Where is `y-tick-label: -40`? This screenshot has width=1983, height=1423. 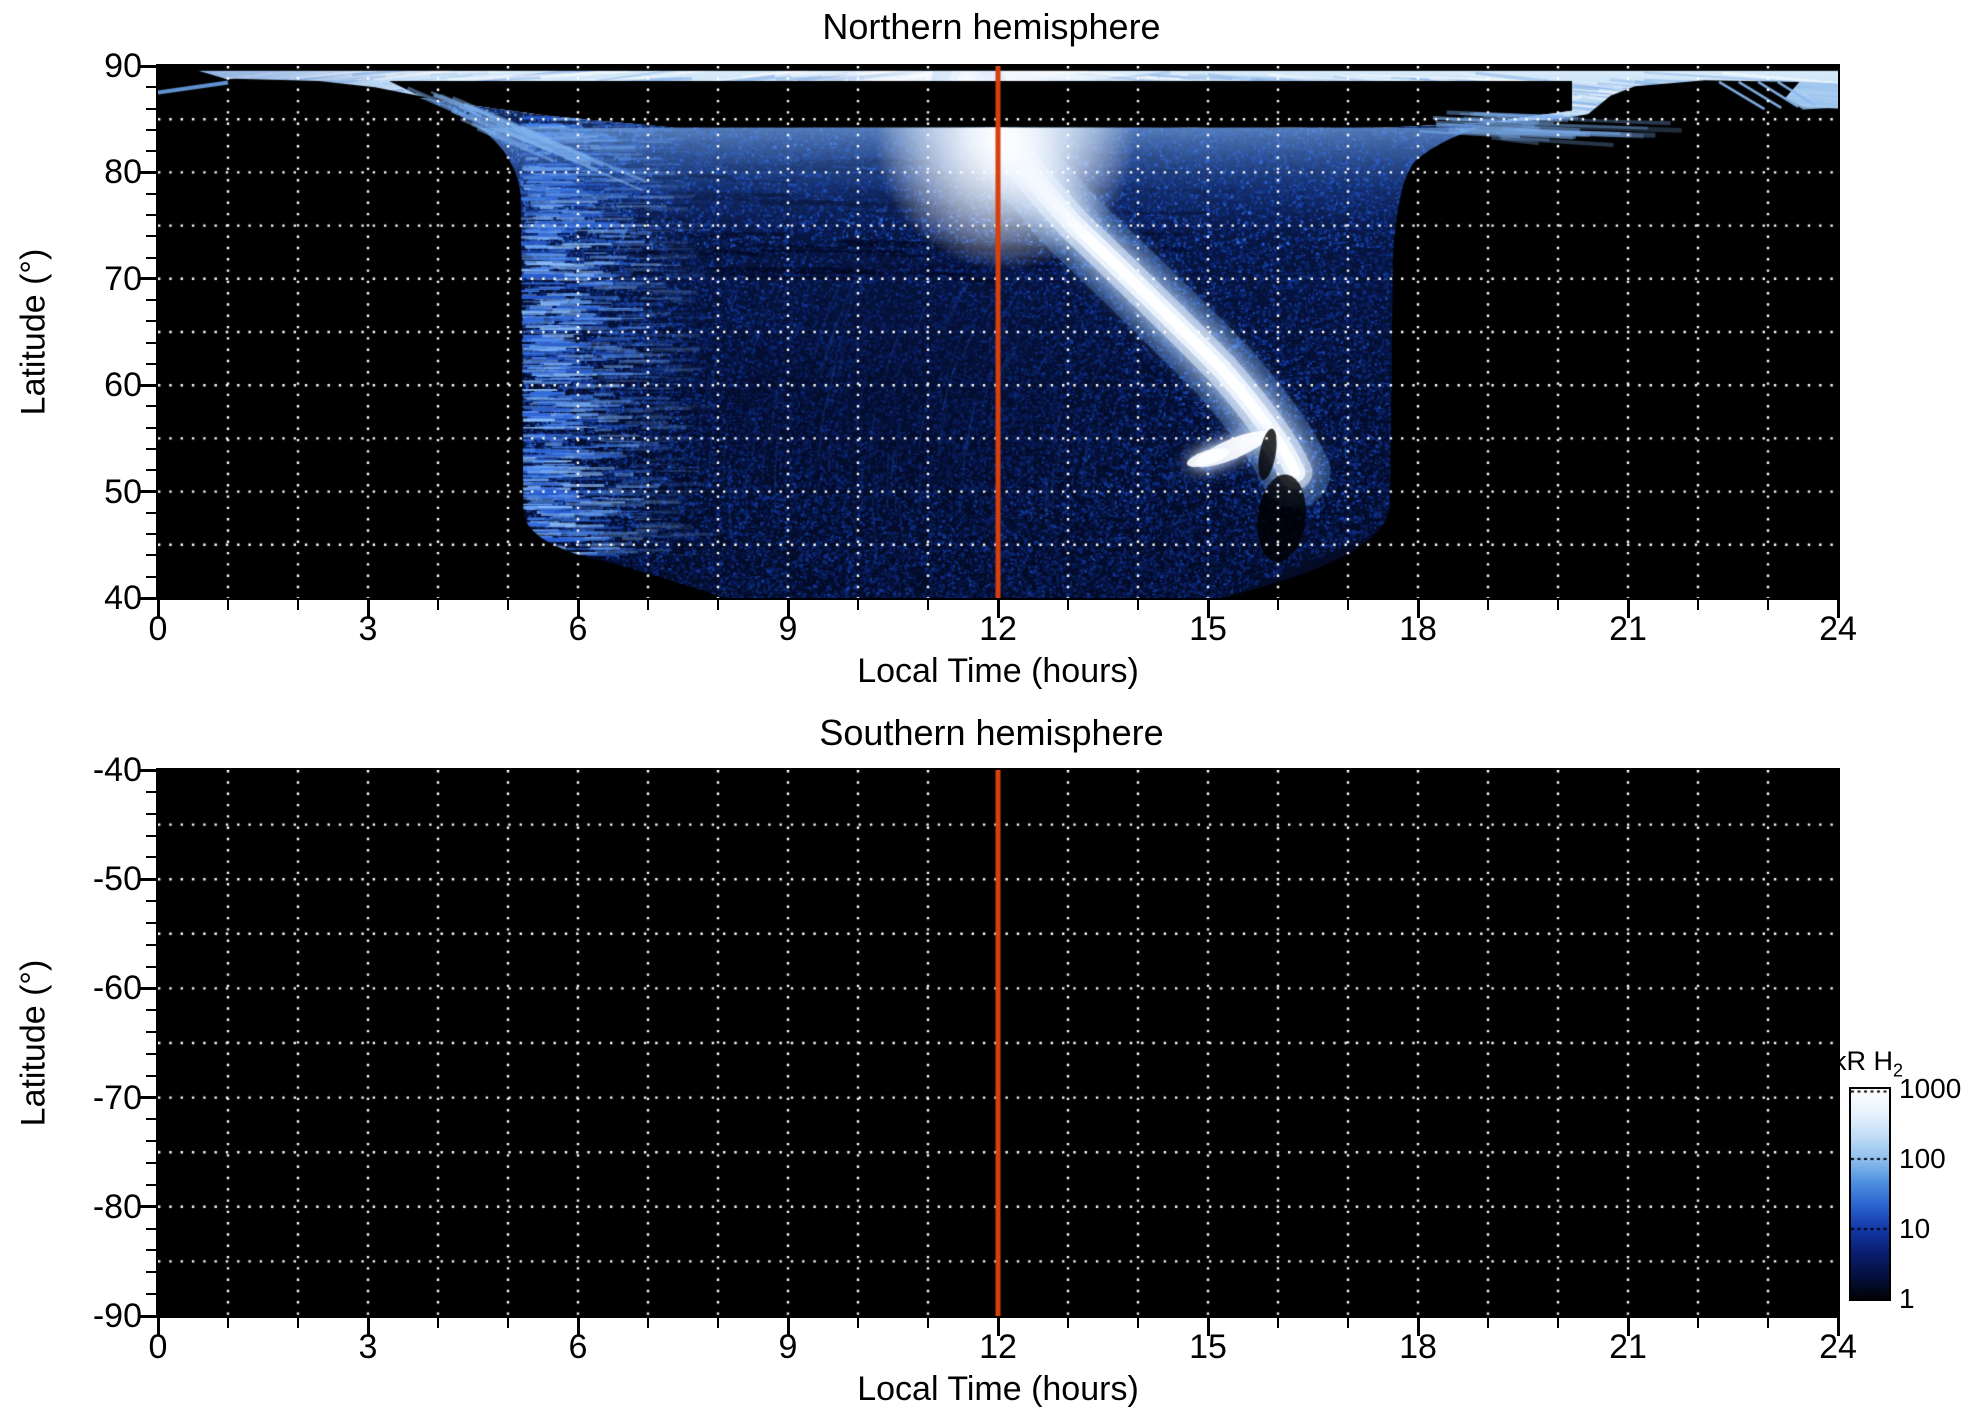 y-tick-label: -40 is located at coordinates (117, 770).